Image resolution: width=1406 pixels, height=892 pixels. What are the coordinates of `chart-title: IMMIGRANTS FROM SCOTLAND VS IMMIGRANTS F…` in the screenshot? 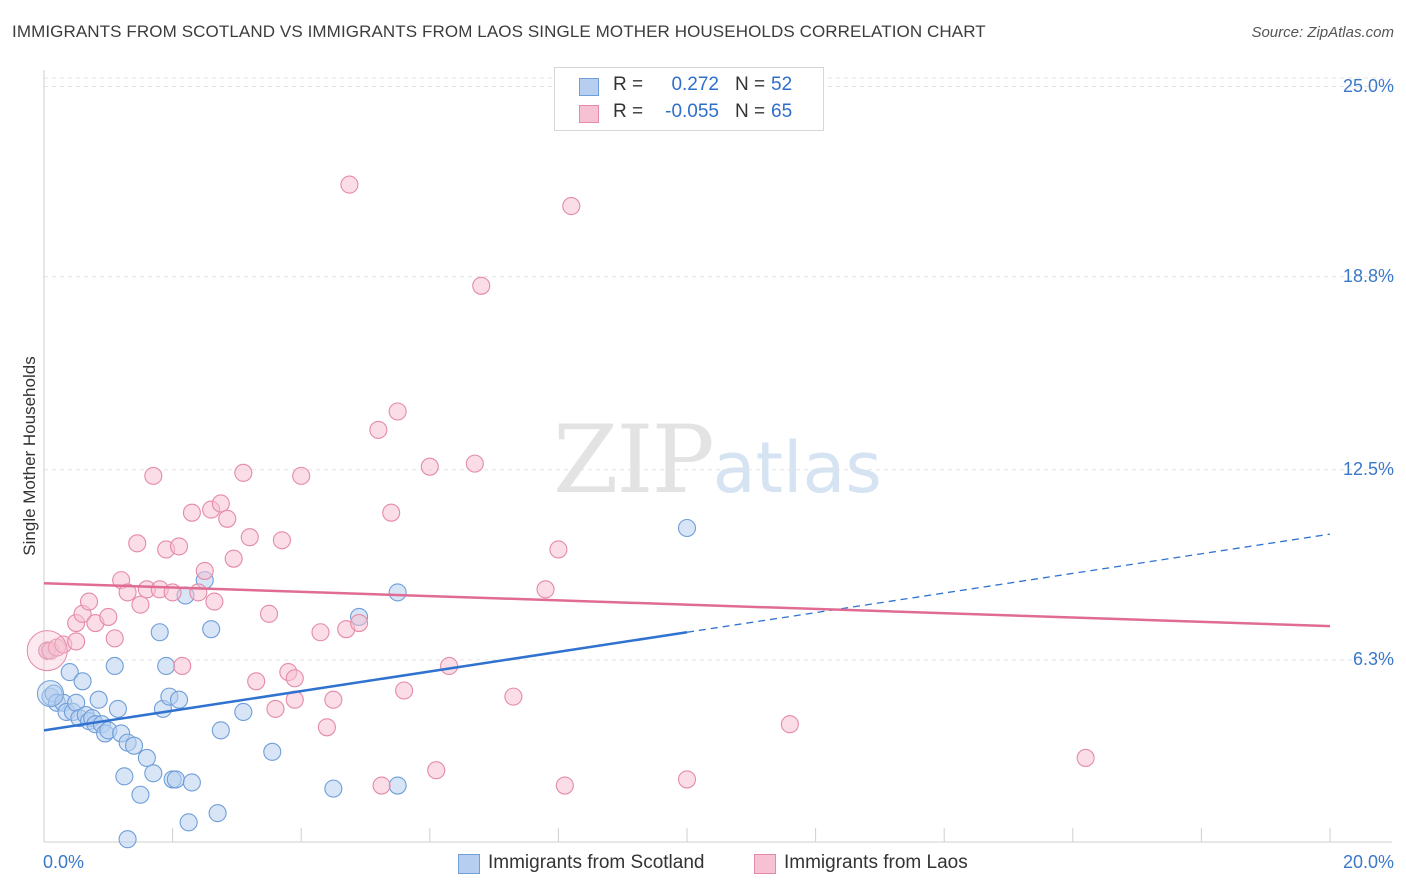 It's located at (499, 31).